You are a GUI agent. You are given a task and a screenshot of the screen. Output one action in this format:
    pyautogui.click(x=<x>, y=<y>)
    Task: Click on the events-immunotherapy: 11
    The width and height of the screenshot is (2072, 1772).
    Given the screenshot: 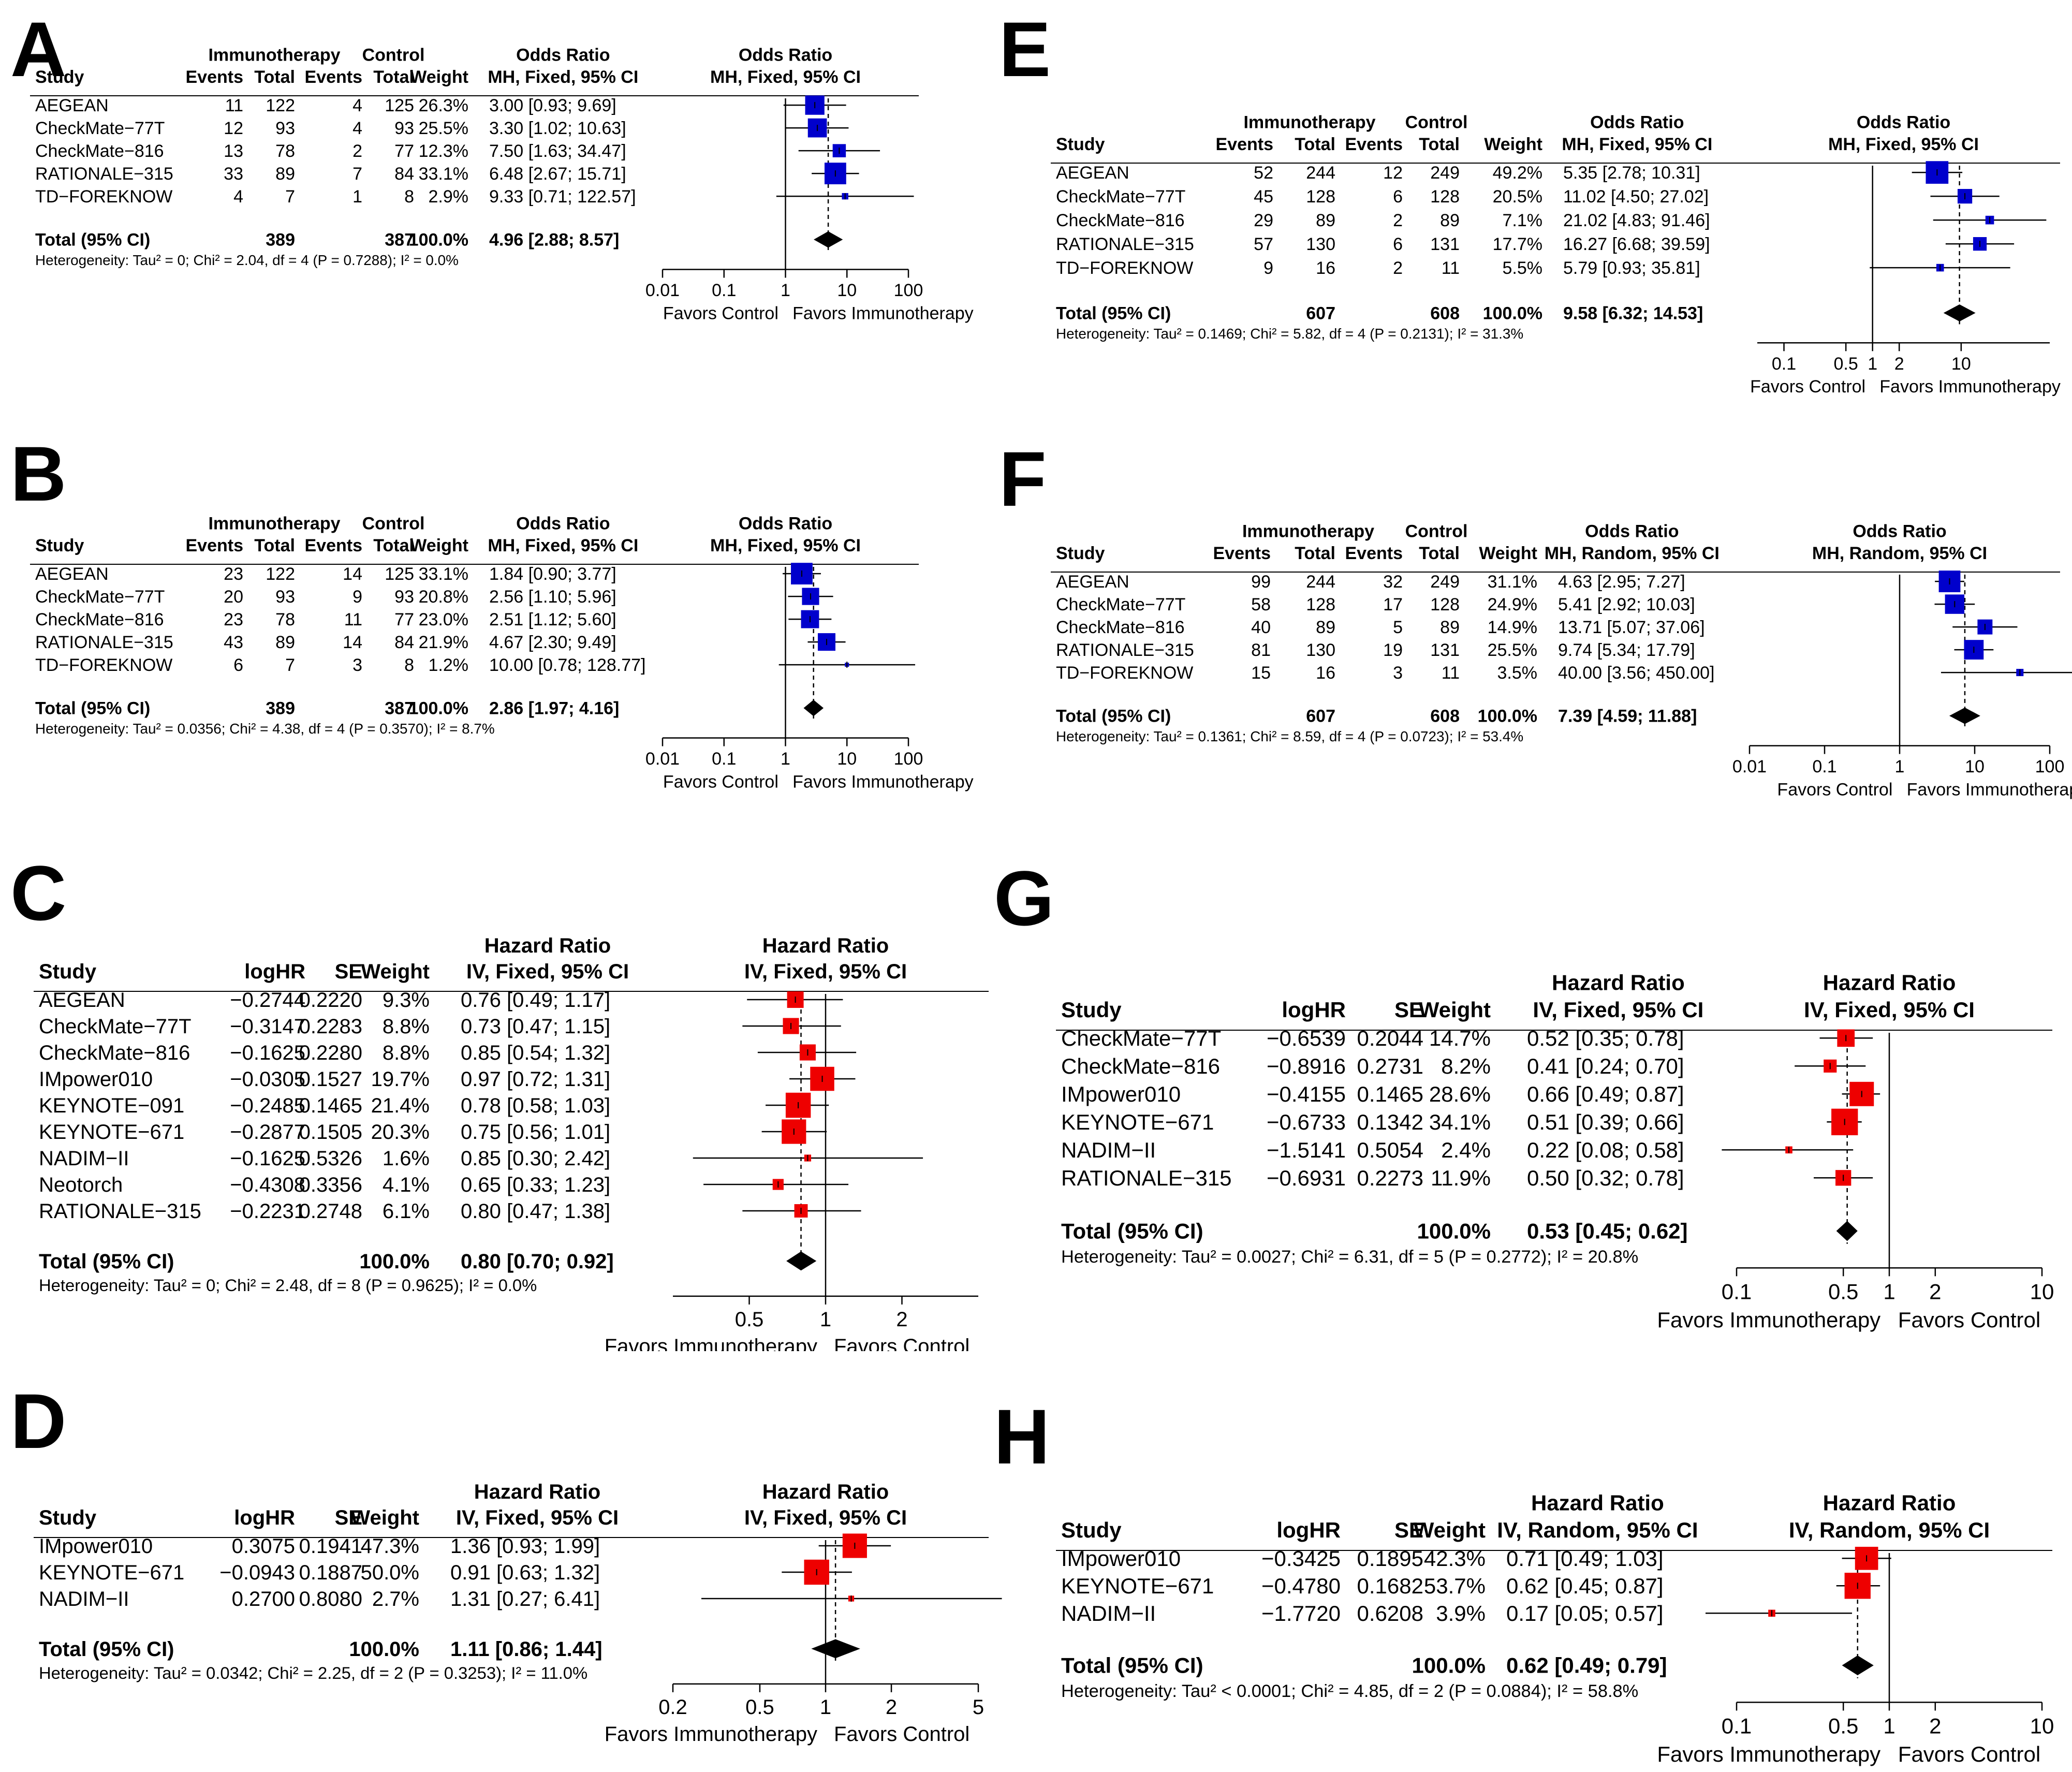 What is the action you would take?
    pyautogui.click(x=234, y=105)
    